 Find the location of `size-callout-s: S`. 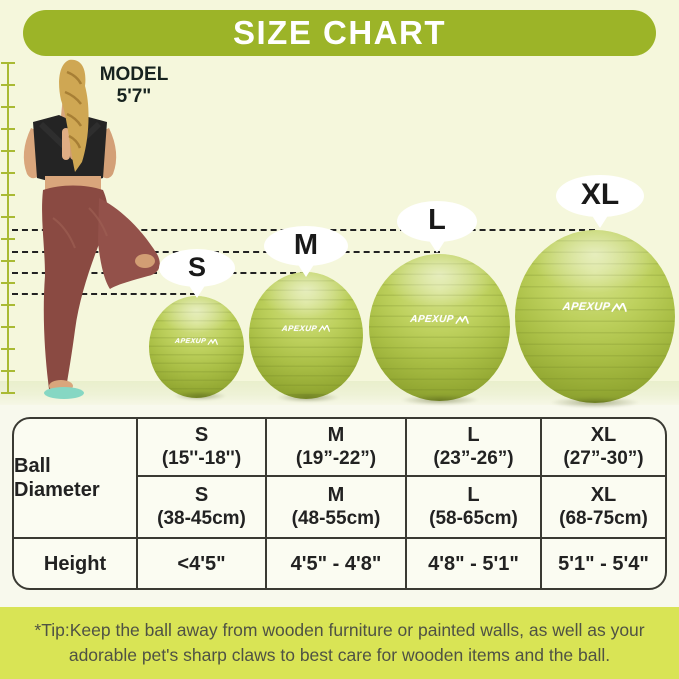

size-callout-s: S is located at coordinates (197, 268).